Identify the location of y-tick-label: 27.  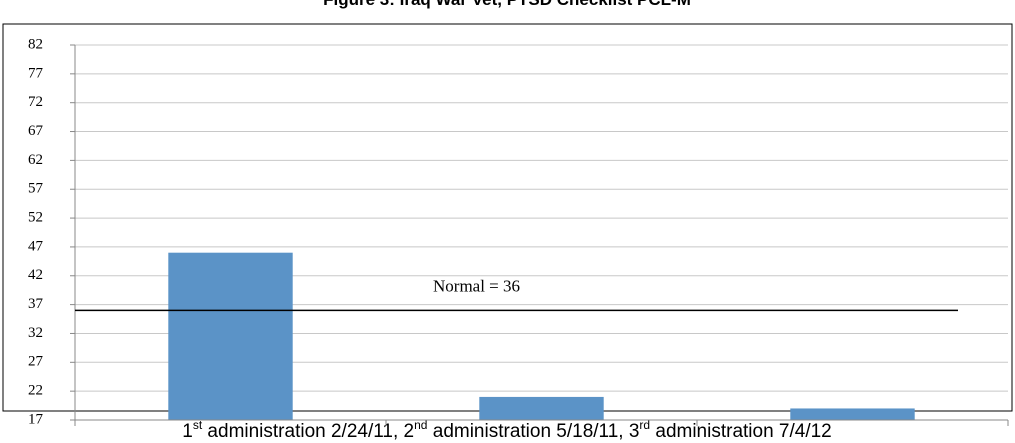
(36, 362).